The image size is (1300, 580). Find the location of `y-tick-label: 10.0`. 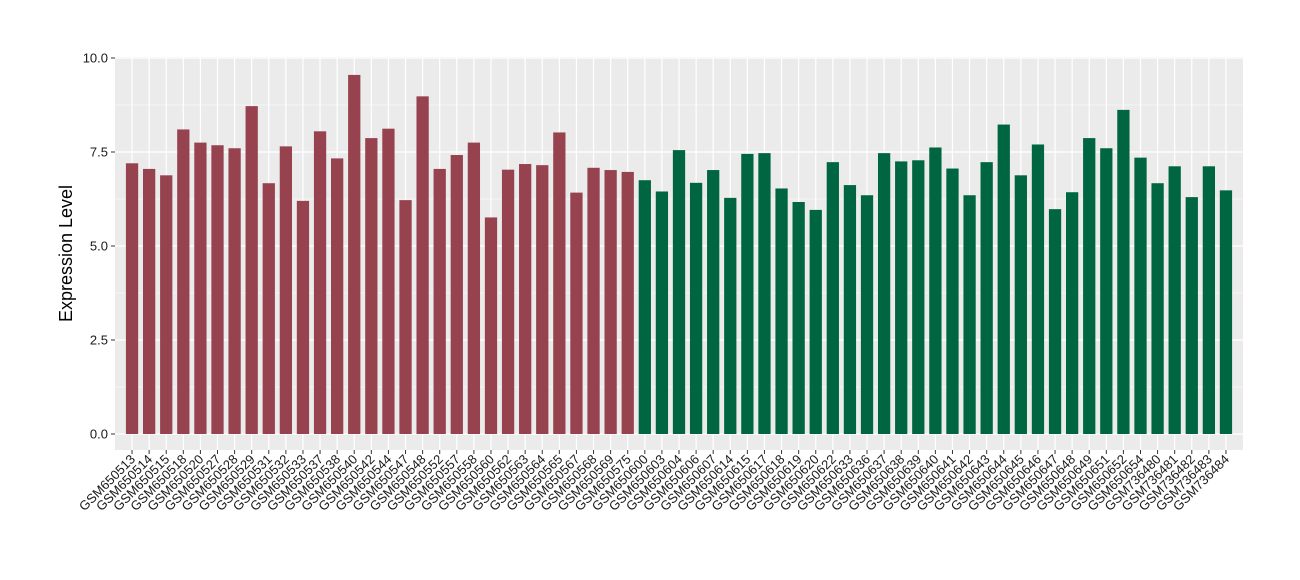

y-tick-label: 10.0 is located at coordinates (95, 58).